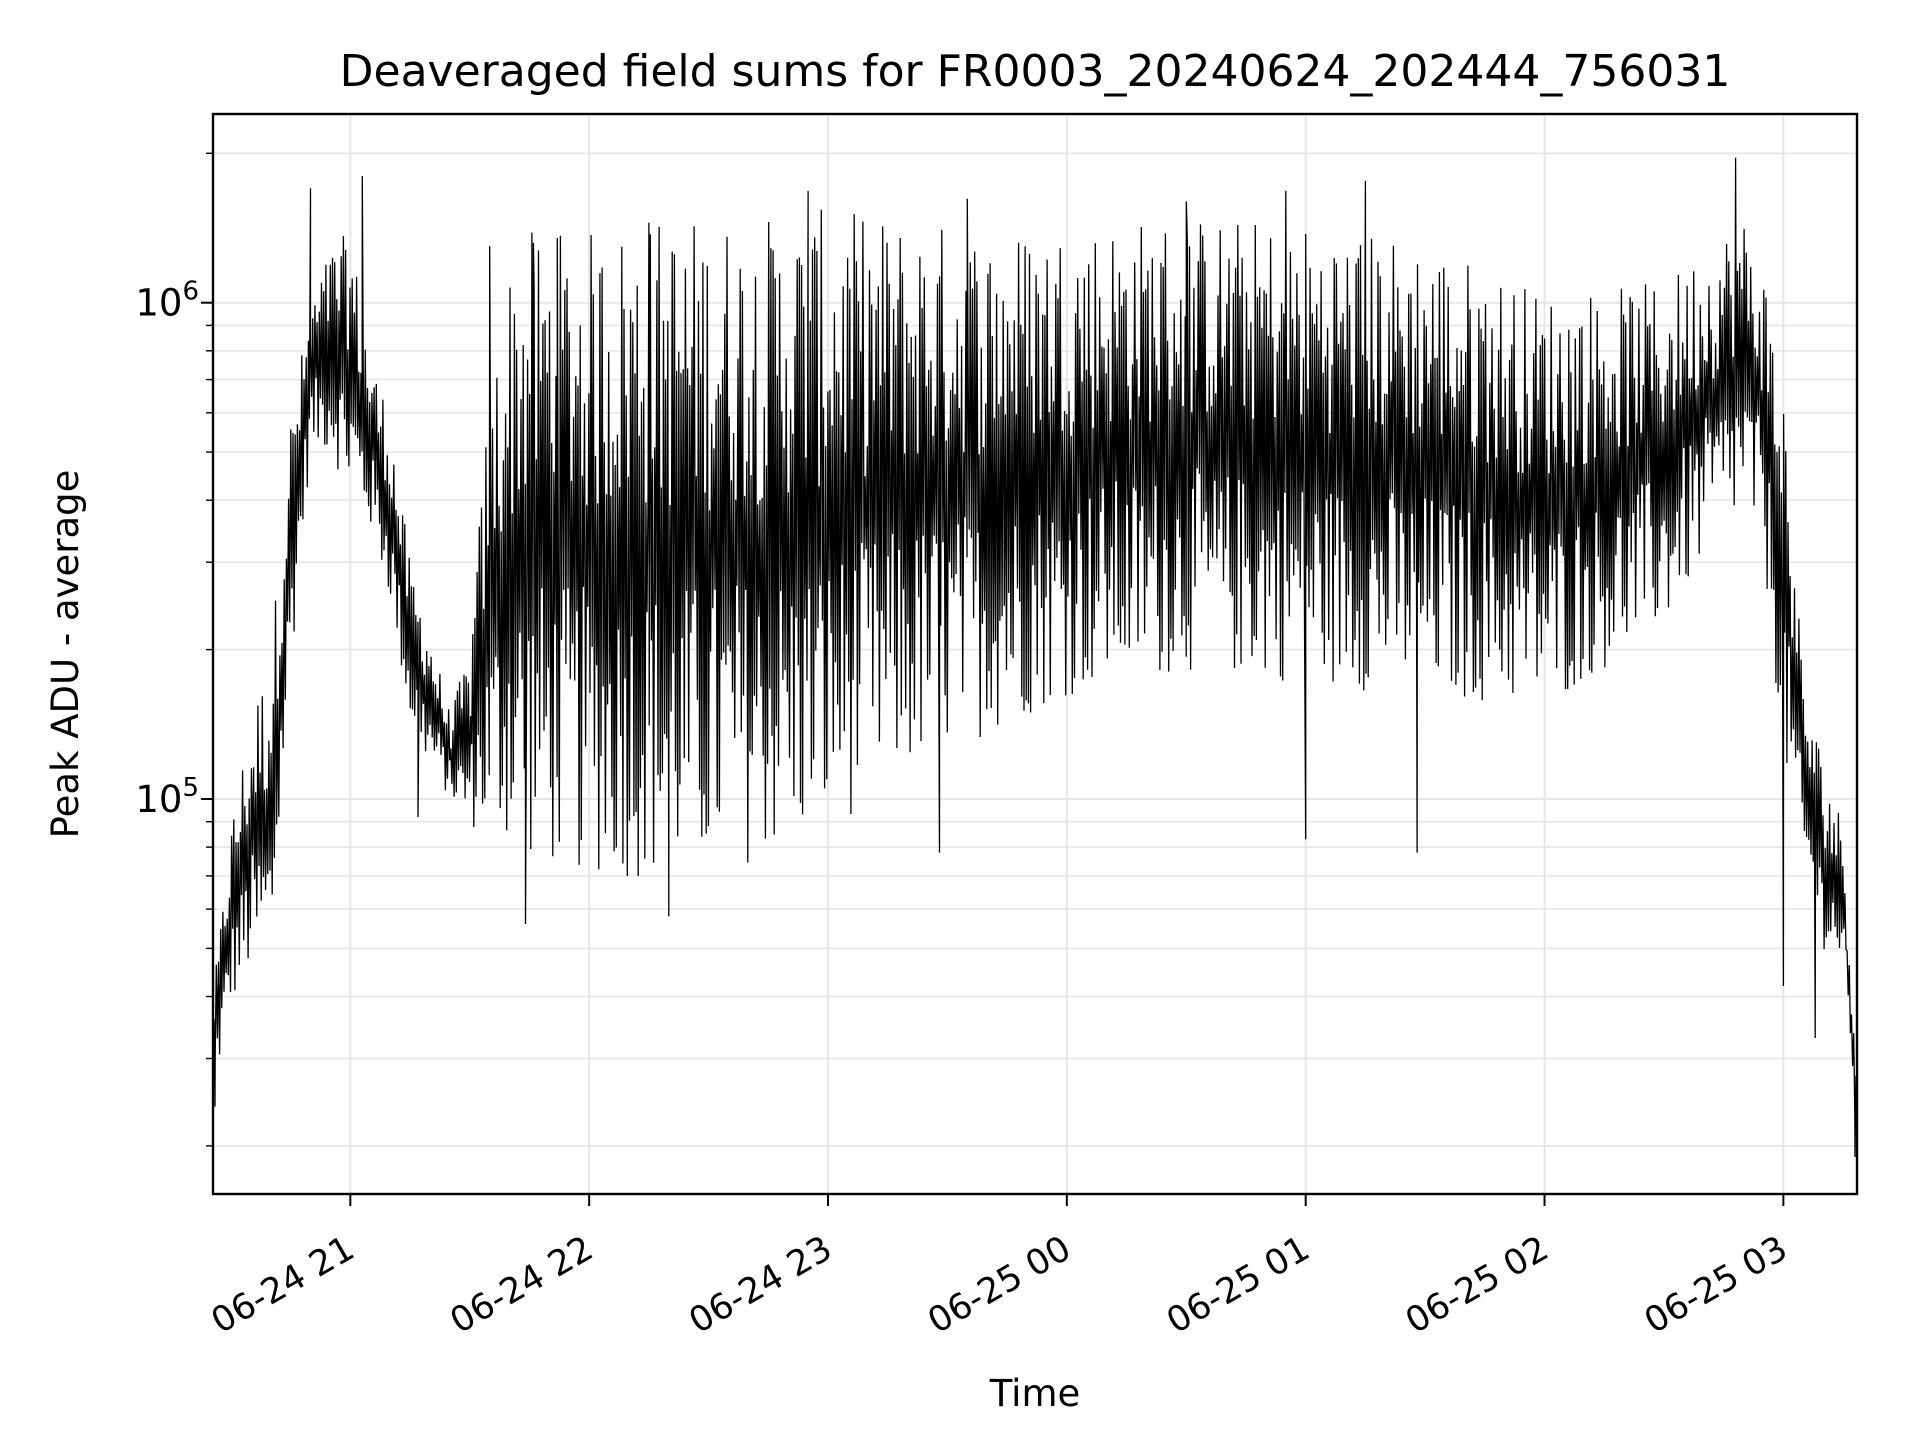 The image size is (1920, 1440). Describe the element at coordinates (1238, 1285) in the screenshot. I see `x-tick-label: 06-25 01` at that location.